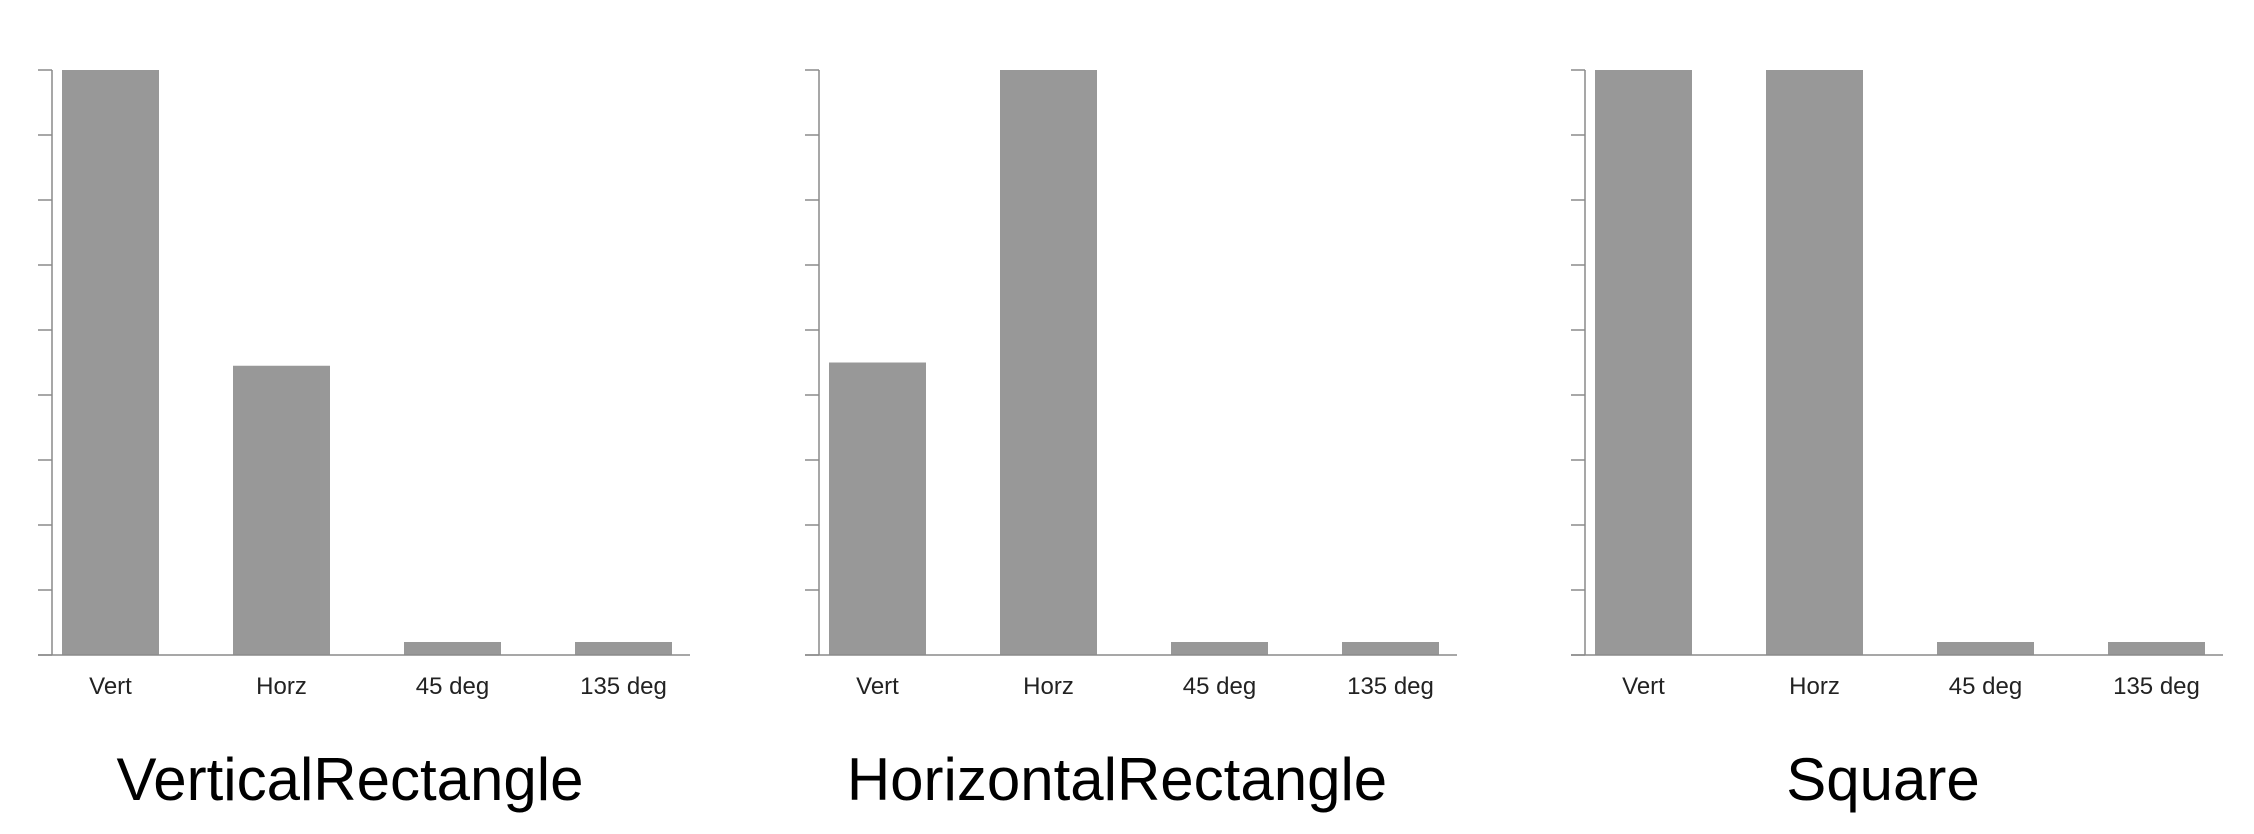  What do you see at coordinates (1883, 779) in the screenshot?
I see `chart-title: Square` at bounding box center [1883, 779].